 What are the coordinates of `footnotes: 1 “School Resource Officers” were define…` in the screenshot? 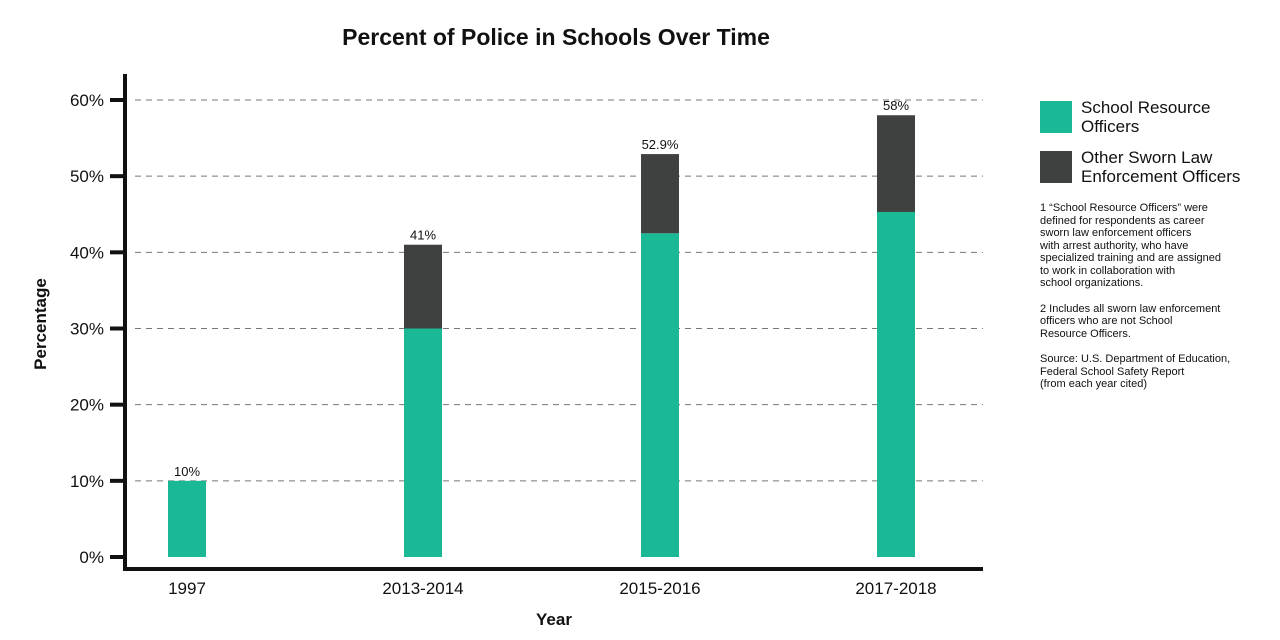 It's located at (1158, 303).